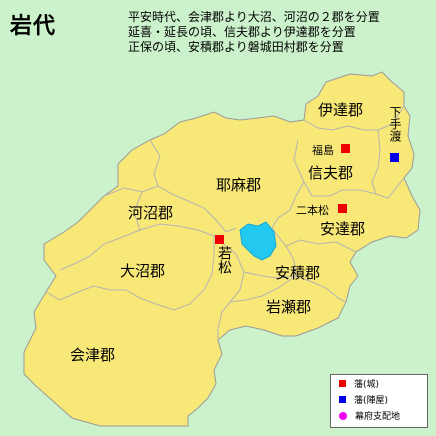  What do you see at coordinates (331, 173) in the screenshot?
I see `district-label-shinobu: 信夫郡` at bounding box center [331, 173].